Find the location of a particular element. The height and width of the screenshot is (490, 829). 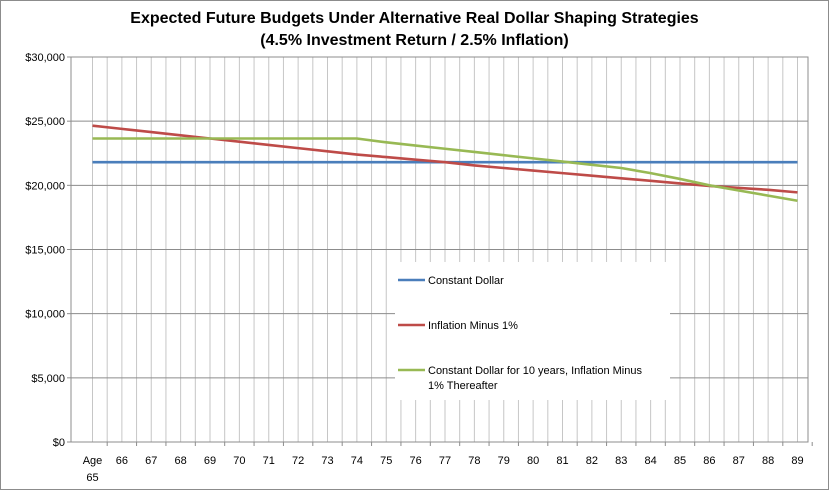

y-tick-label: $25,000 is located at coordinates (45, 122).